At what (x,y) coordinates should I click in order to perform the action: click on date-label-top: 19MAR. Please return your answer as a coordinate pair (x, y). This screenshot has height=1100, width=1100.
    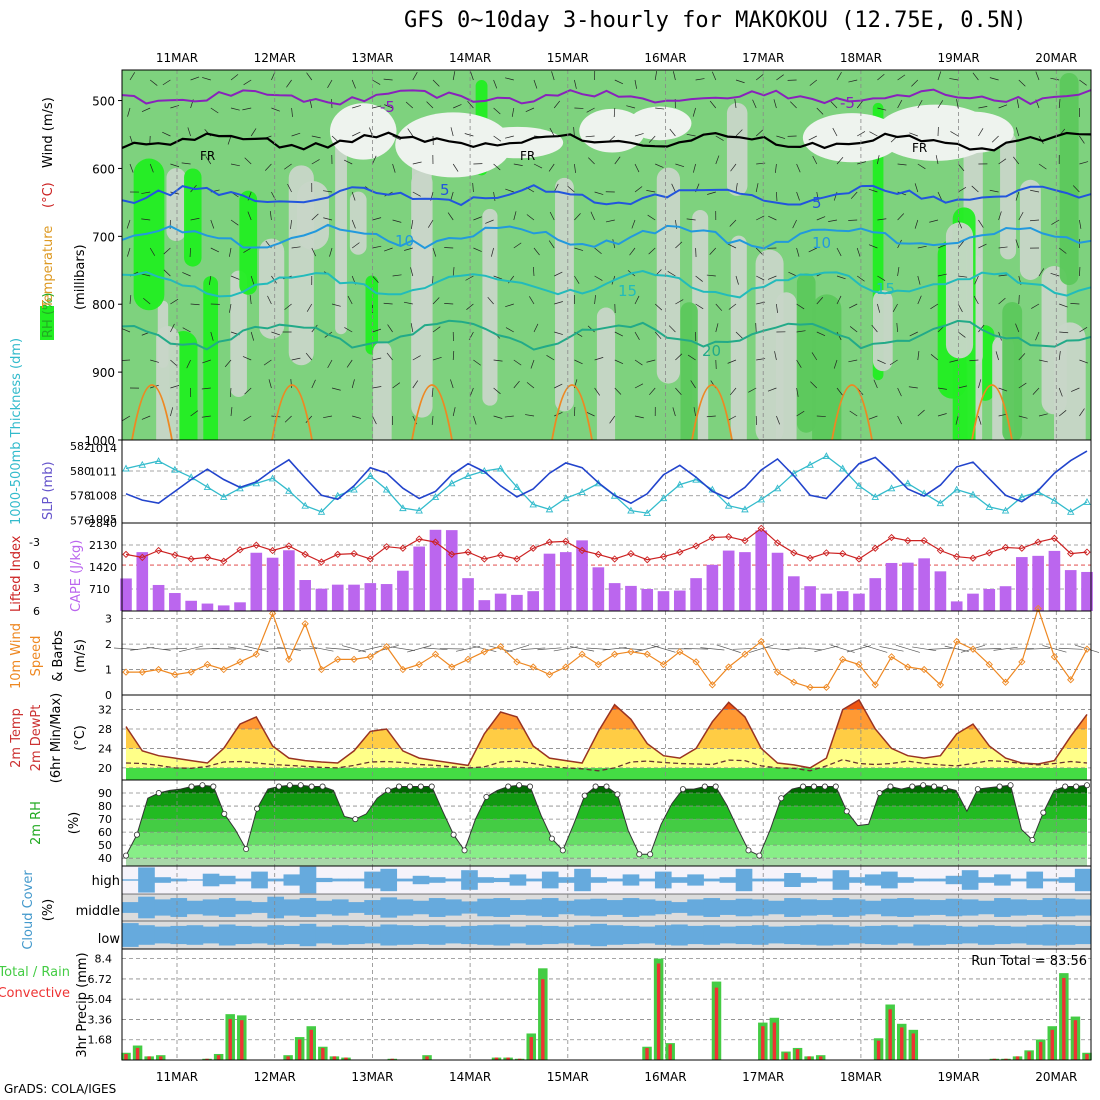
    Looking at the image, I should click on (959, 58).